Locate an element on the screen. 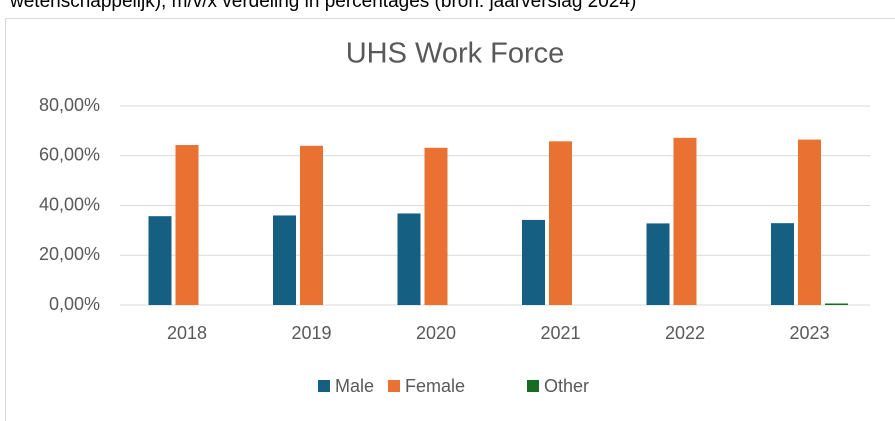 Image resolution: width=895 pixels, height=421 pixels. y-tick-label: 20,00% is located at coordinates (69, 254).